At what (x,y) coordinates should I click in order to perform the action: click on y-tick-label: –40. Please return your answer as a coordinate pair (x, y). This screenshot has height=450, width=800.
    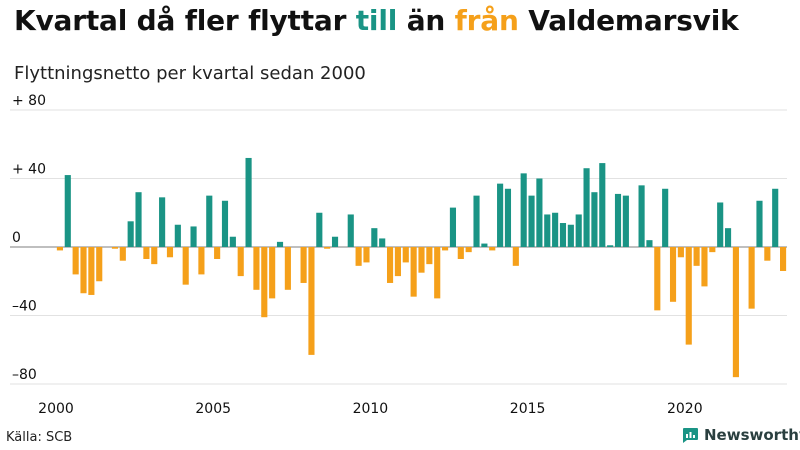
    Looking at the image, I should click on (24, 307).